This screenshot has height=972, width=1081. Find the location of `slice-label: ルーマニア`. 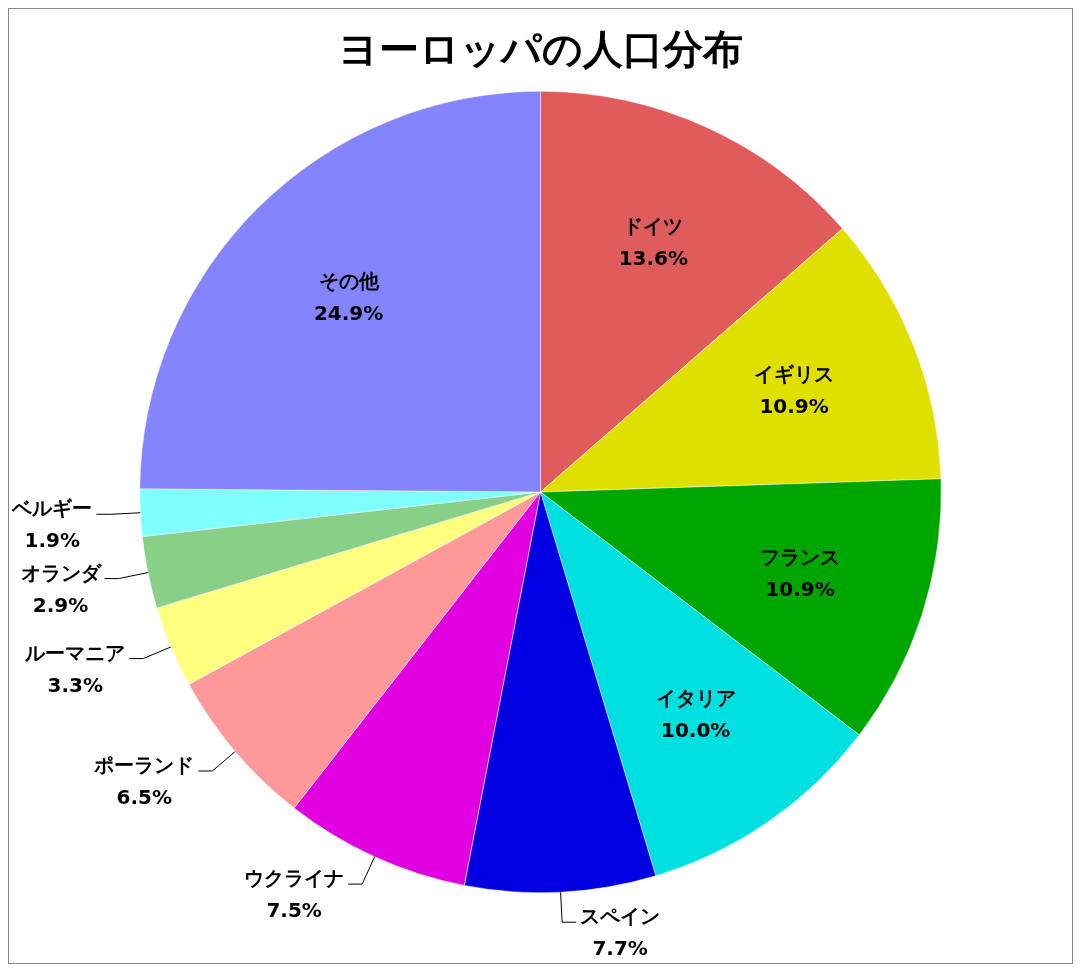

slice-label: ルーマニア is located at coordinates (75, 652).